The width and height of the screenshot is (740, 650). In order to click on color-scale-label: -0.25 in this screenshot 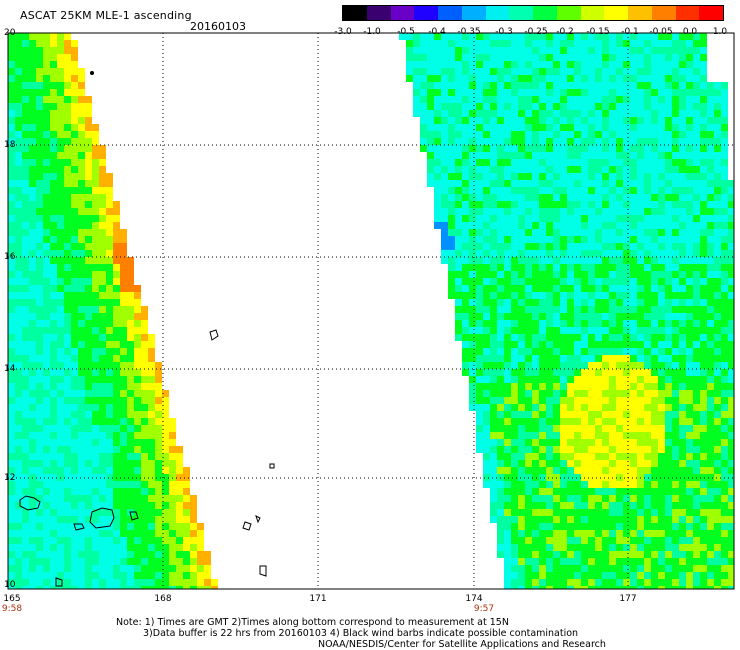, I will do `click(536, 32)`.